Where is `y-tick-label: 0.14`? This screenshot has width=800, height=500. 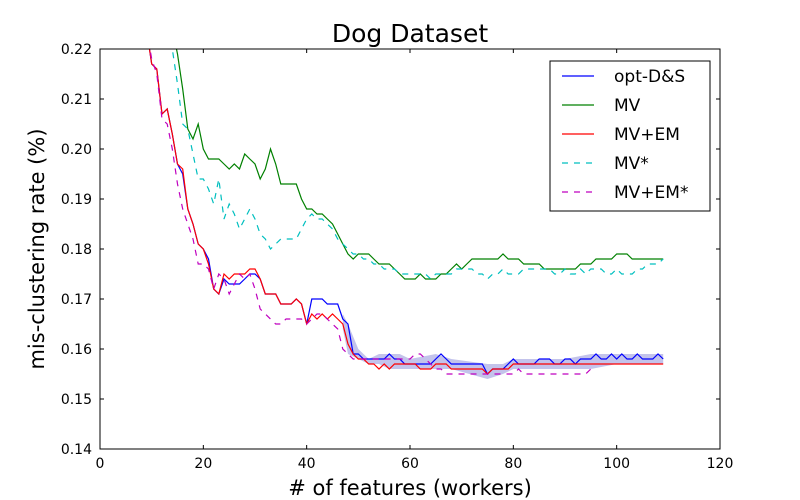 y-tick-label: 0.14 is located at coordinates (76, 450).